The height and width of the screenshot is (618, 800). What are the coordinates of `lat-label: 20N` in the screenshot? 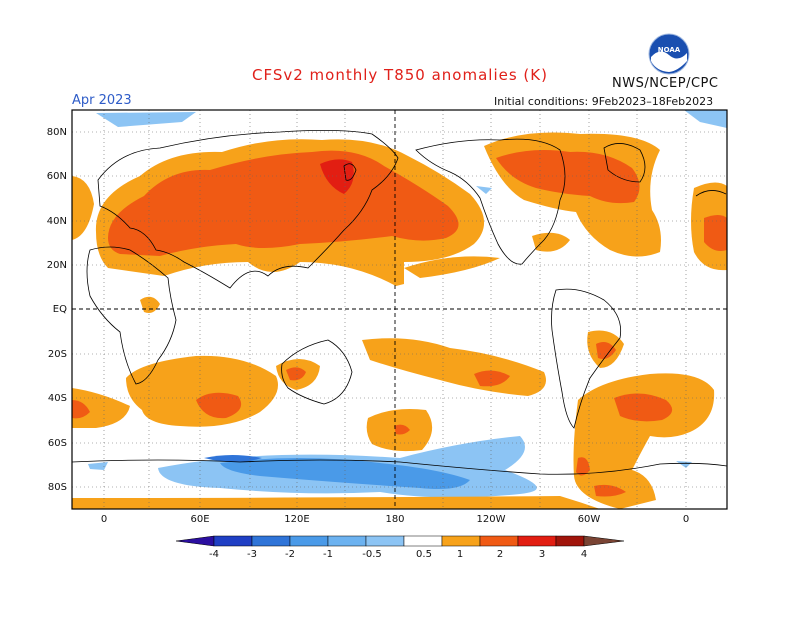 It's located at (57, 265).